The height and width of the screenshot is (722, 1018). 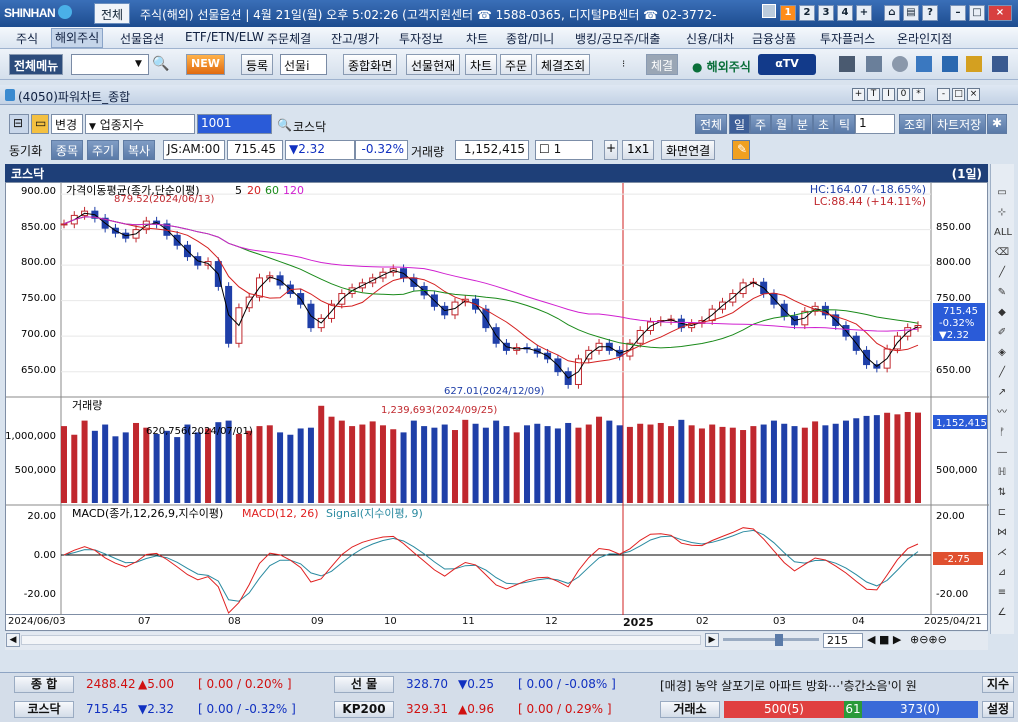 What do you see at coordinates (77, 38) in the screenshot?
I see `menu-item-overseas-stock: 해외주식` at bounding box center [77, 38].